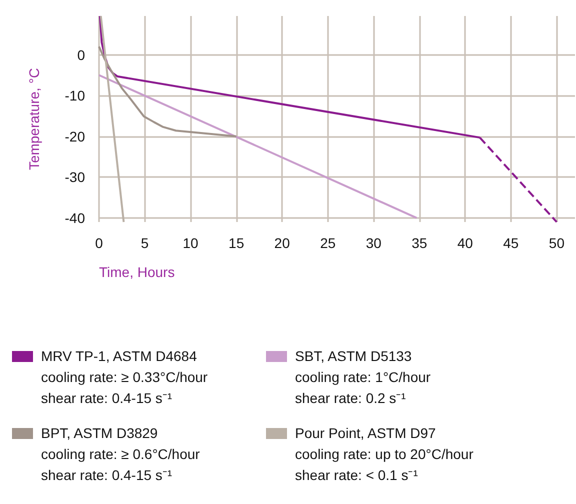 This screenshot has height=504, width=576. I want to click on text: cooling rate: up to 20°C/hour, so click(384, 454).